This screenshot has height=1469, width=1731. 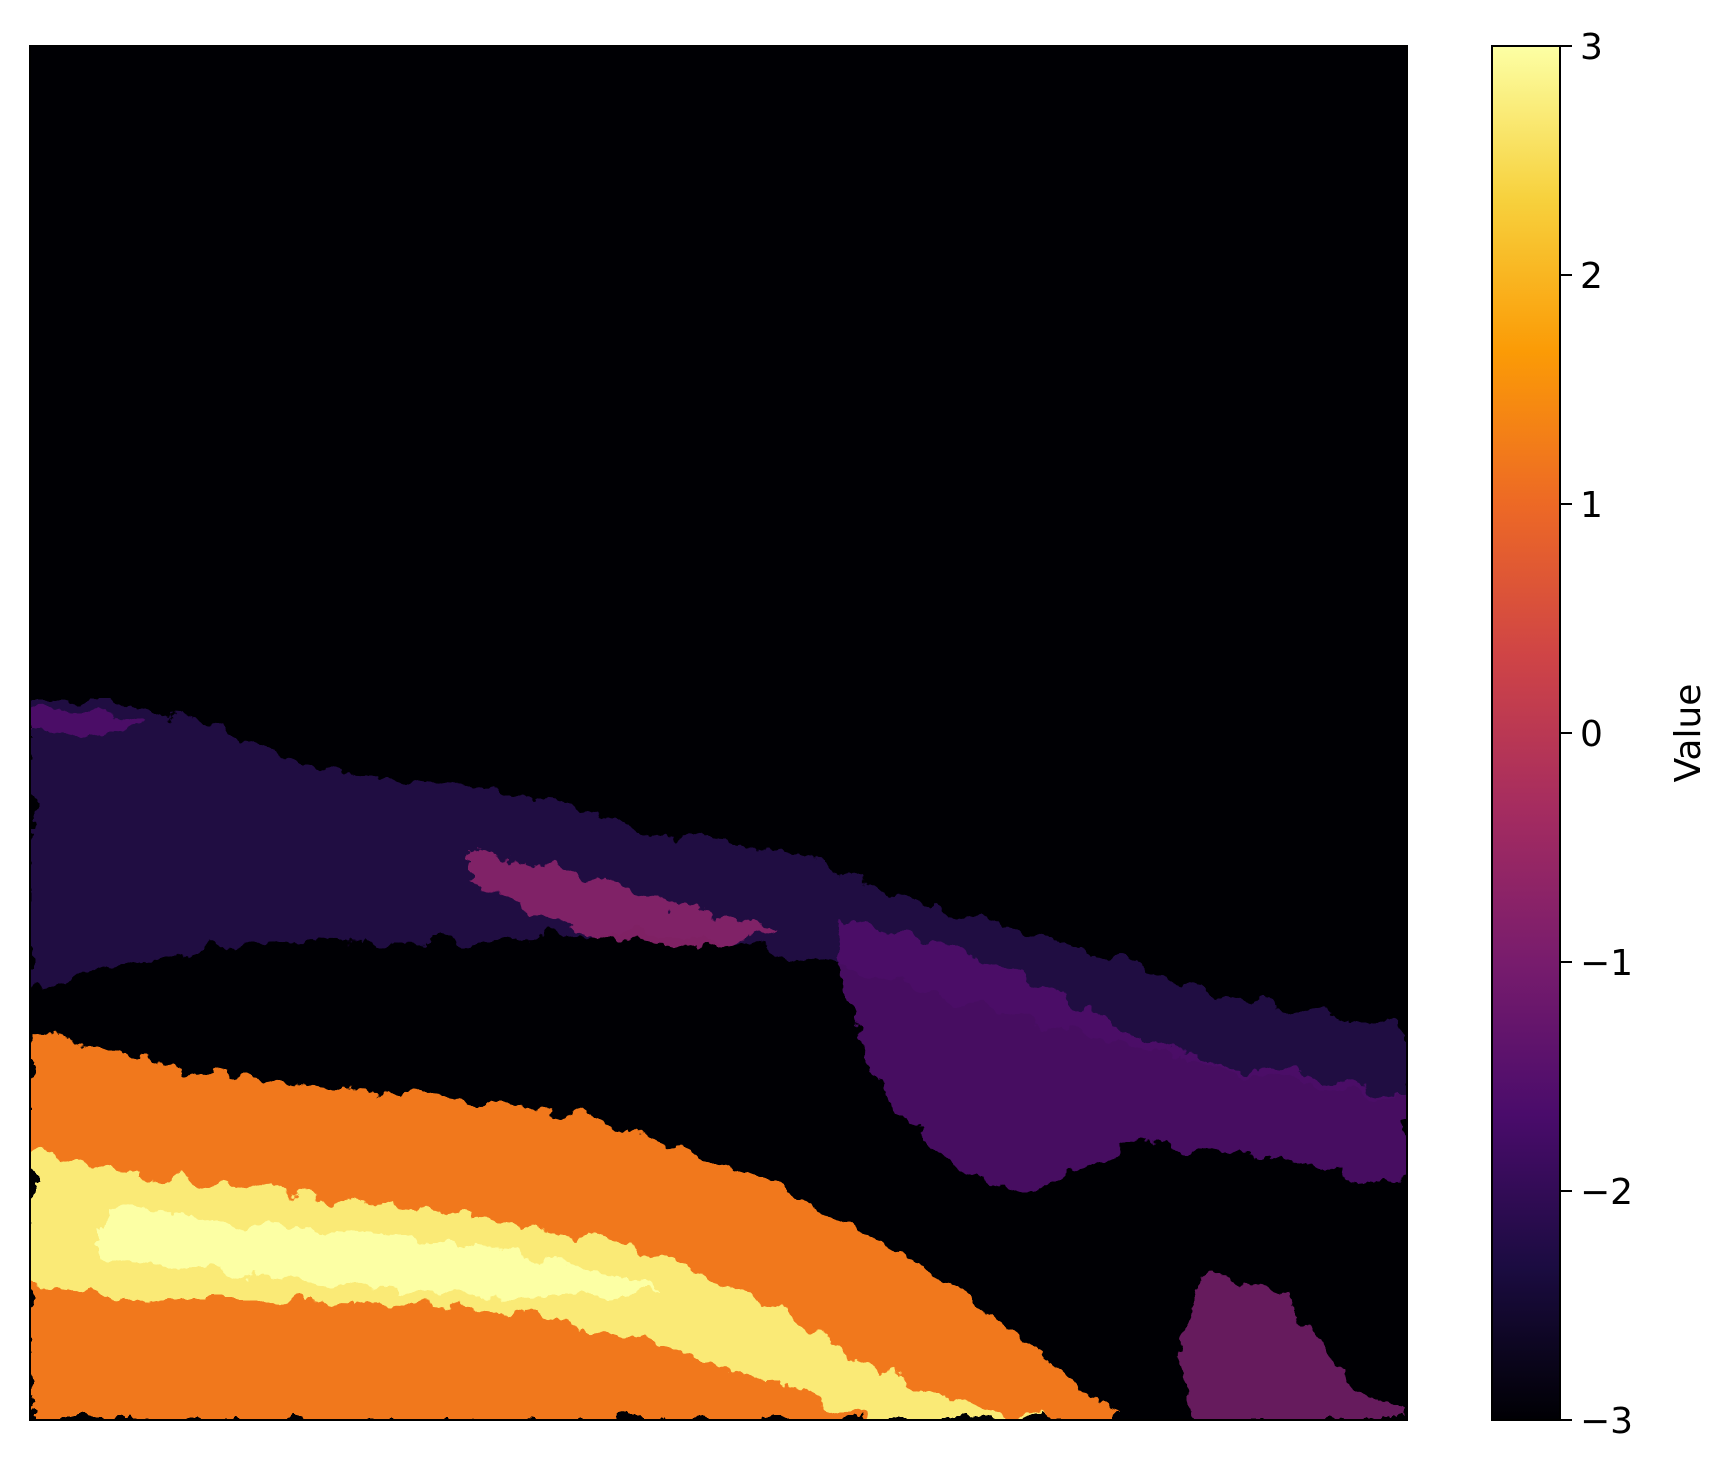 I want to click on colorbar-tick-label: −1, so click(x=1606, y=963).